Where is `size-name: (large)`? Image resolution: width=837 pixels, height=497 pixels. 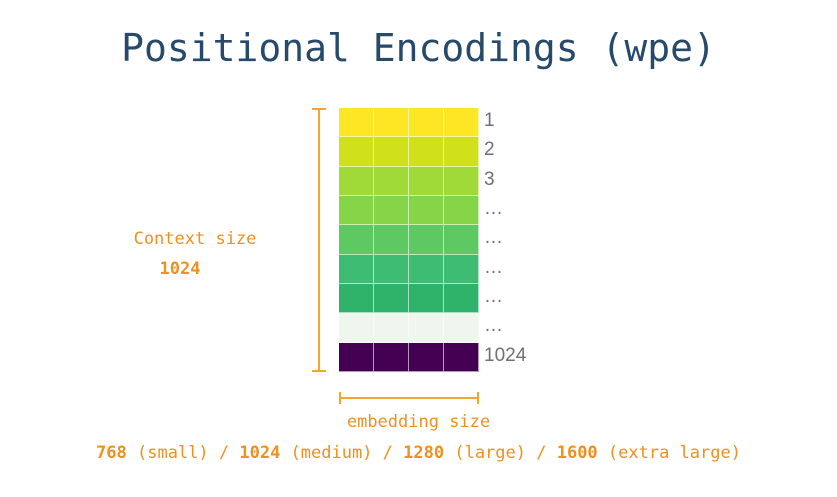
size-name: (large) is located at coordinates (485, 453).